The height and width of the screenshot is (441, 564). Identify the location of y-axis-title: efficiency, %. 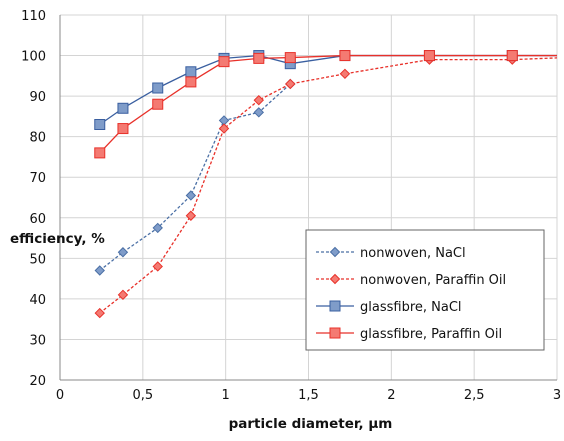
(57, 239).